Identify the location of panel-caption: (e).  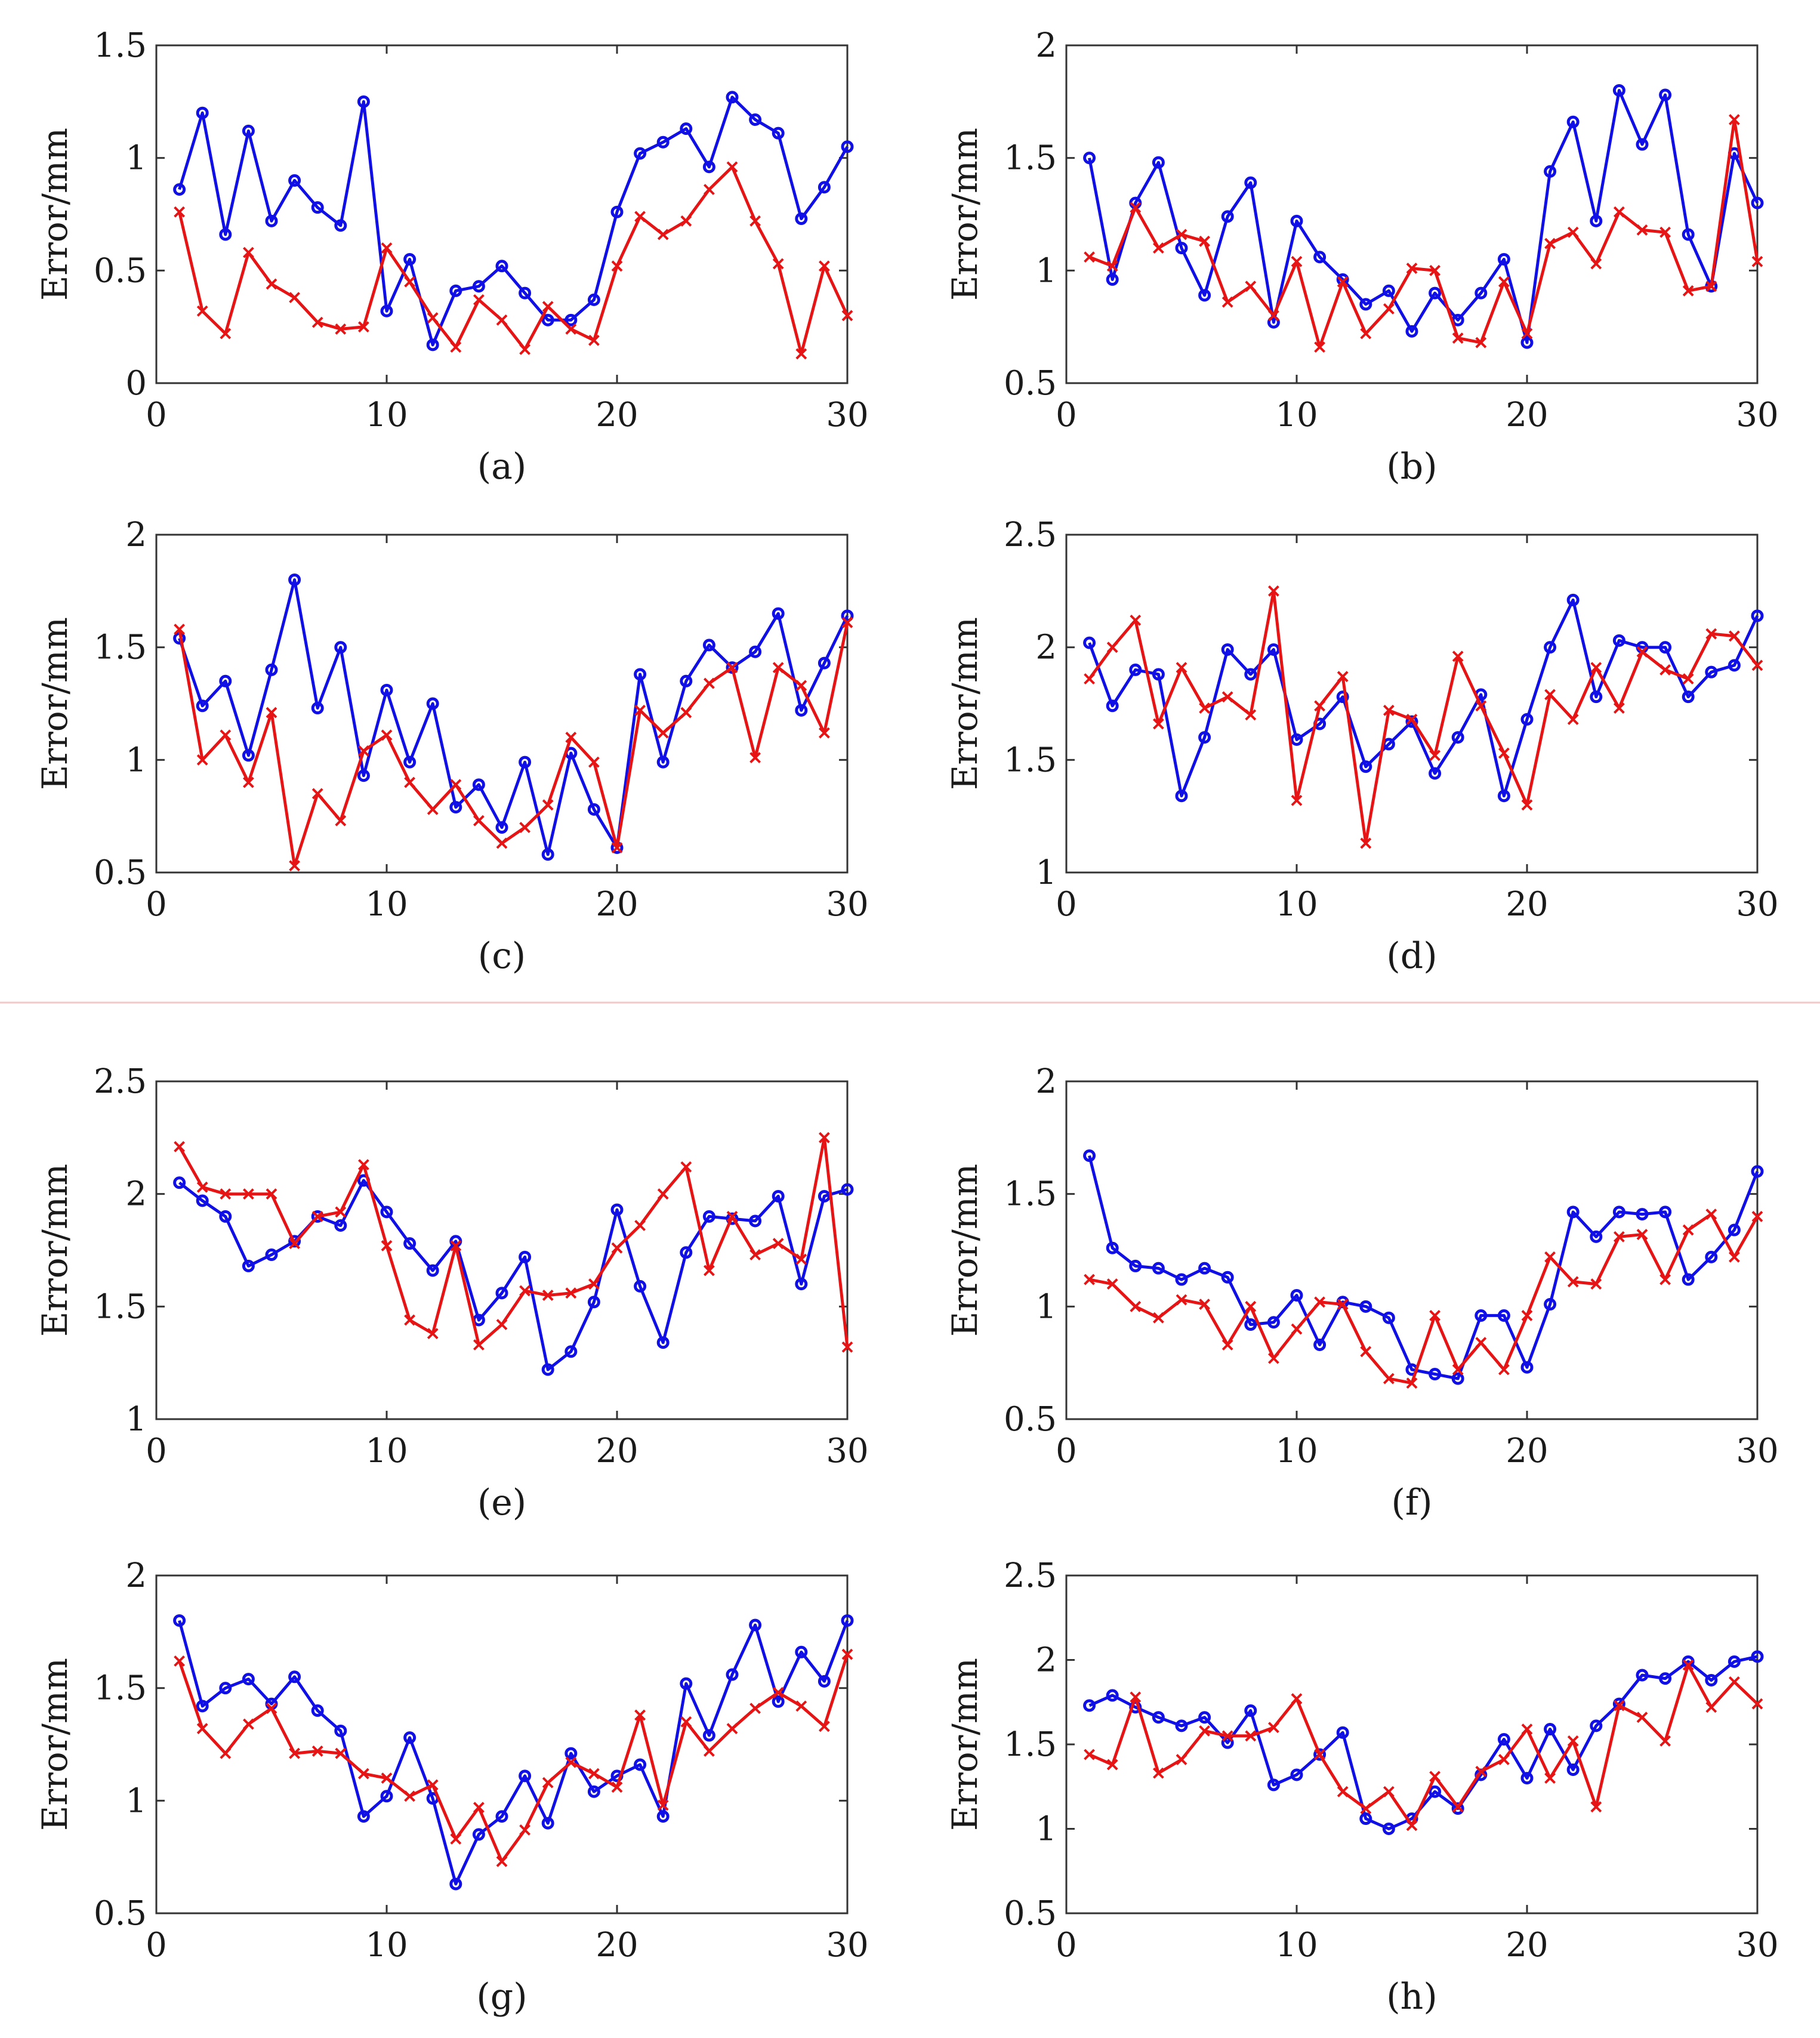
(502, 1503).